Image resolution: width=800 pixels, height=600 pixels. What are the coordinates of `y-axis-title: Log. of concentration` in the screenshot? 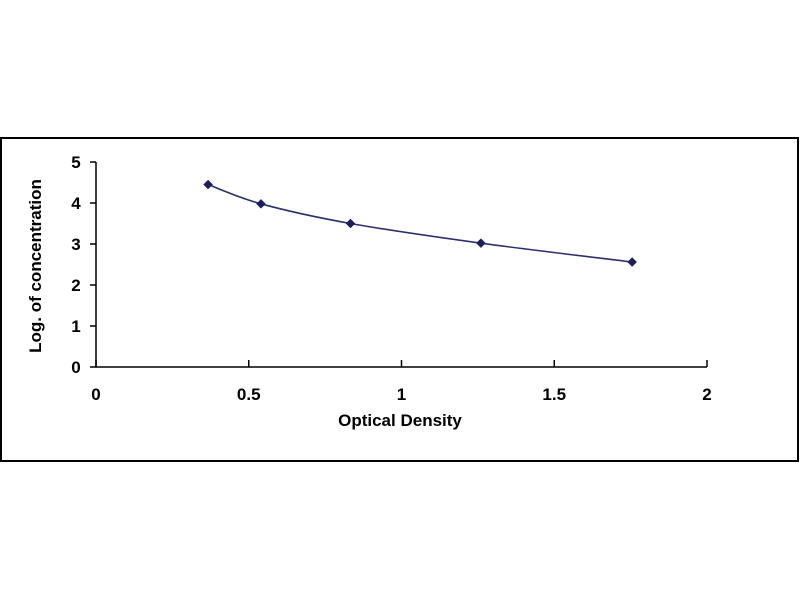 It's located at (35, 266).